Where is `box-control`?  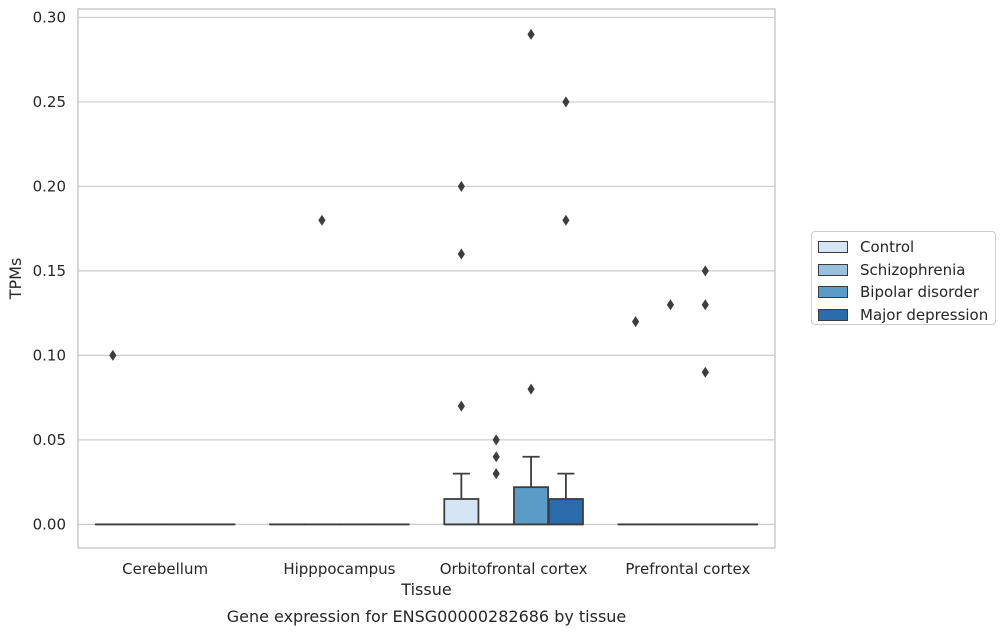 box-control is located at coordinates (461, 499).